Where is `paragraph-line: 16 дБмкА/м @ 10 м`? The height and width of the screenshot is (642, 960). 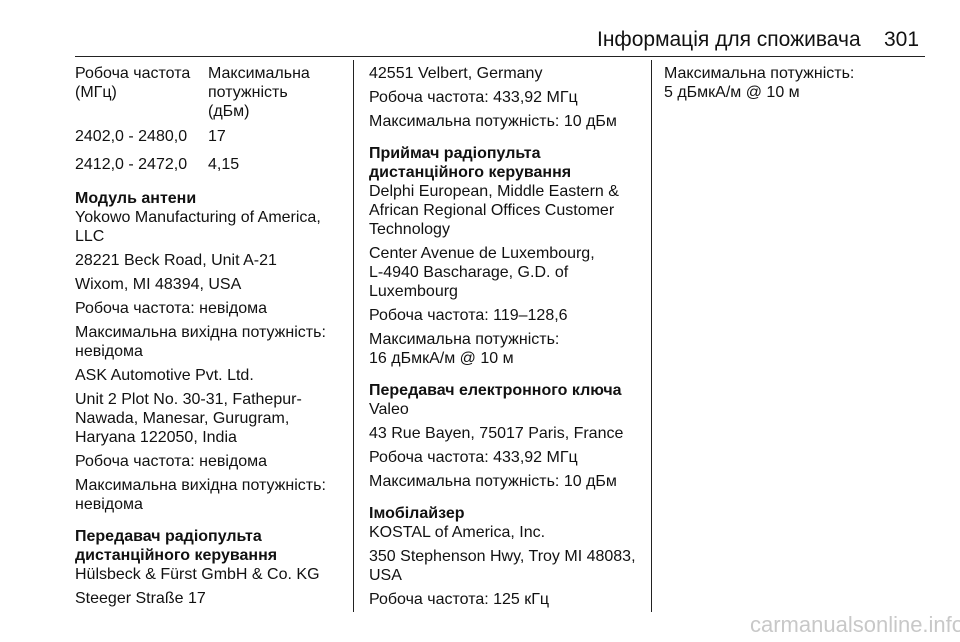
paragraph-line: 16 дБмкА/м @ 10 м is located at coordinates (441, 358).